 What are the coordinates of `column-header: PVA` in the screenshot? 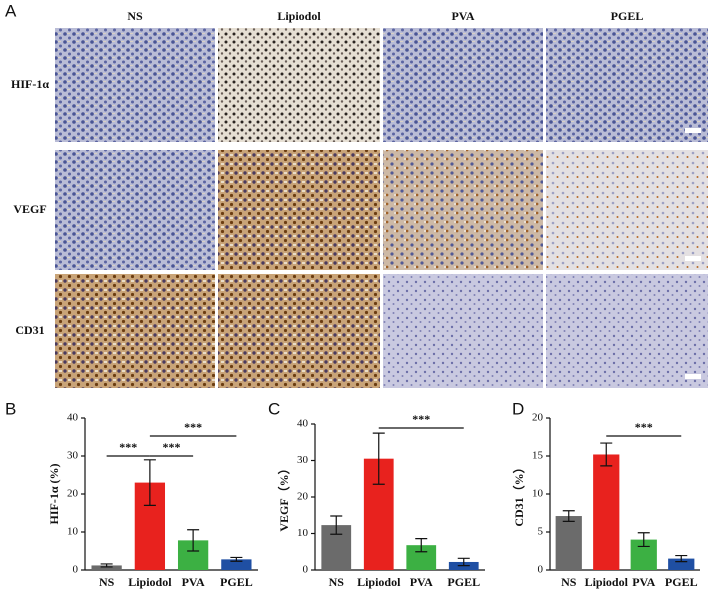 It's located at (462, 16).